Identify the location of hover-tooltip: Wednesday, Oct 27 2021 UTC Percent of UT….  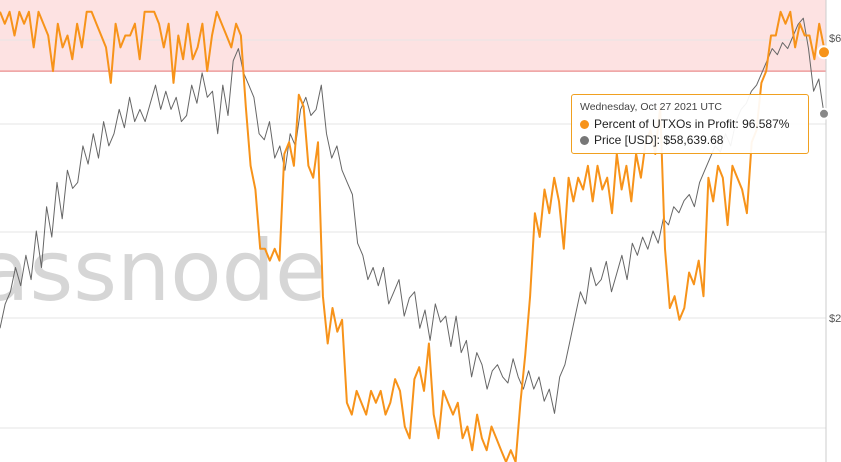
(690, 124).